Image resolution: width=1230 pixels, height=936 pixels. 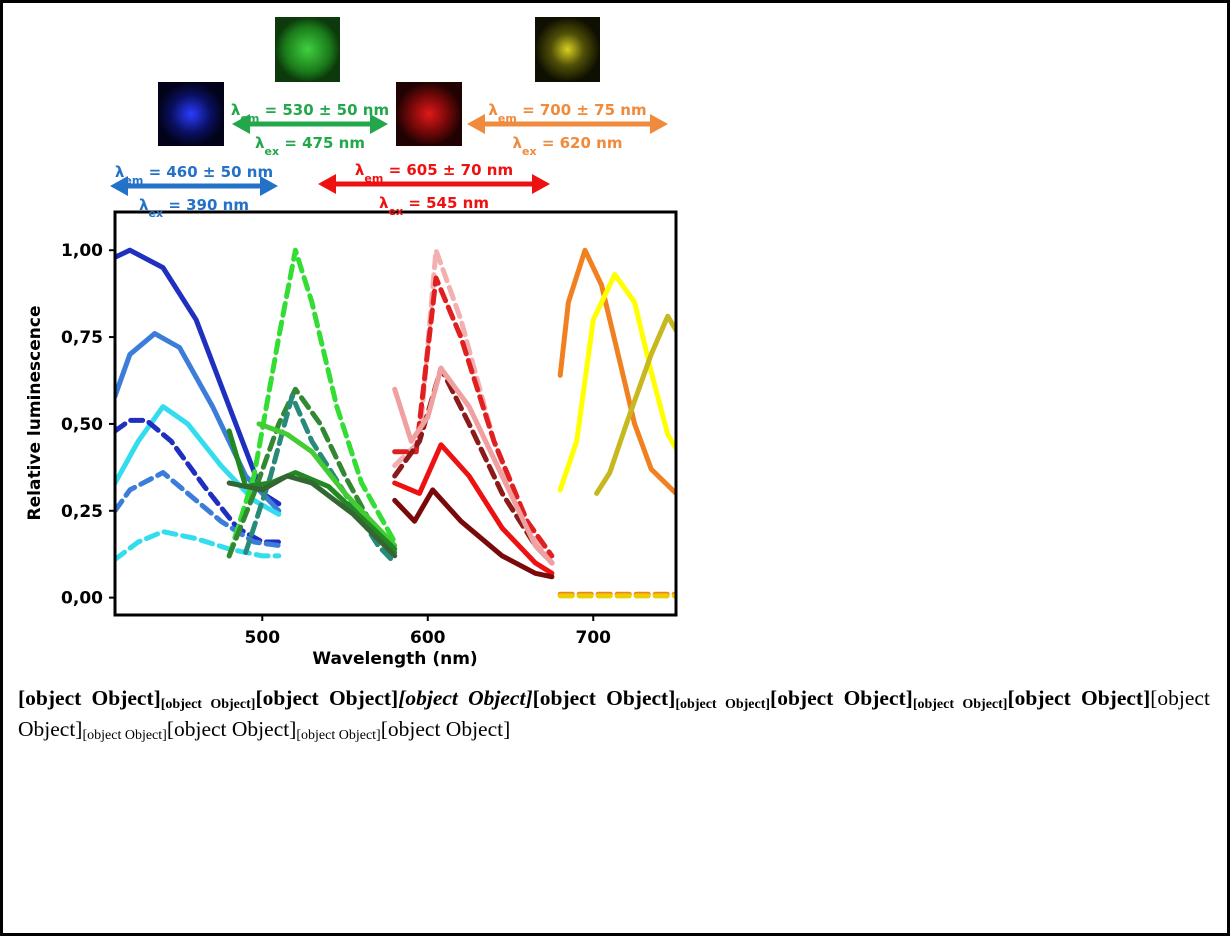 I want to click on y-tick-label: 0,75, so click(x=82, y=338).